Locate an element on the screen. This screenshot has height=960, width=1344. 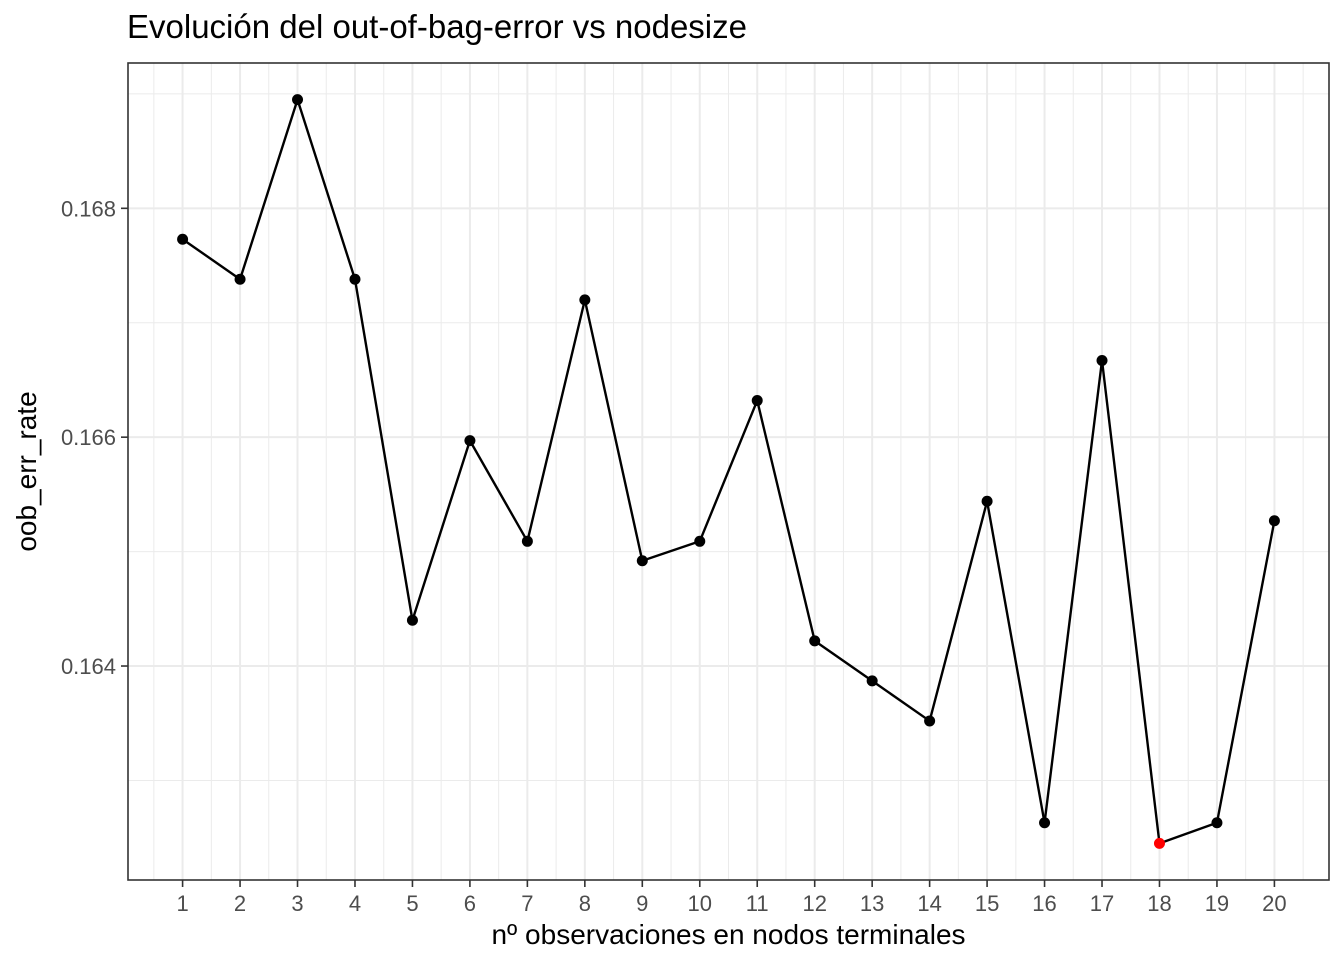
x-tick-label: 6 is located at coordinates (470, 903).